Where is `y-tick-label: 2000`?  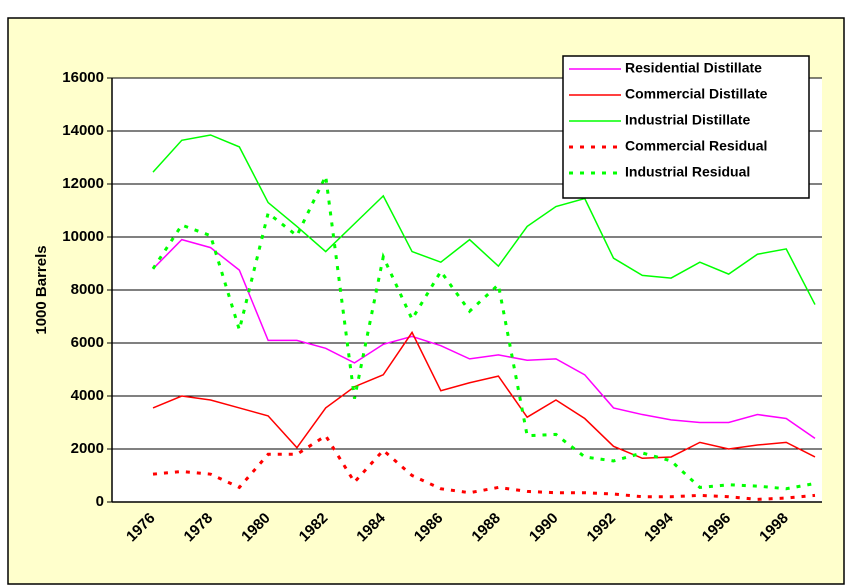
y-tick-label: 2000 is located at coordinates (87, 448).